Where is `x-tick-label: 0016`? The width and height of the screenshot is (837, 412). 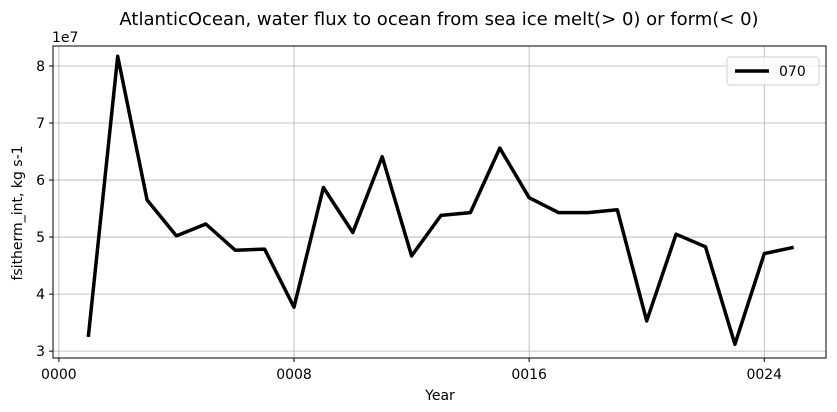
x-tick-label: 0016 is located at coordinates (529, 375).